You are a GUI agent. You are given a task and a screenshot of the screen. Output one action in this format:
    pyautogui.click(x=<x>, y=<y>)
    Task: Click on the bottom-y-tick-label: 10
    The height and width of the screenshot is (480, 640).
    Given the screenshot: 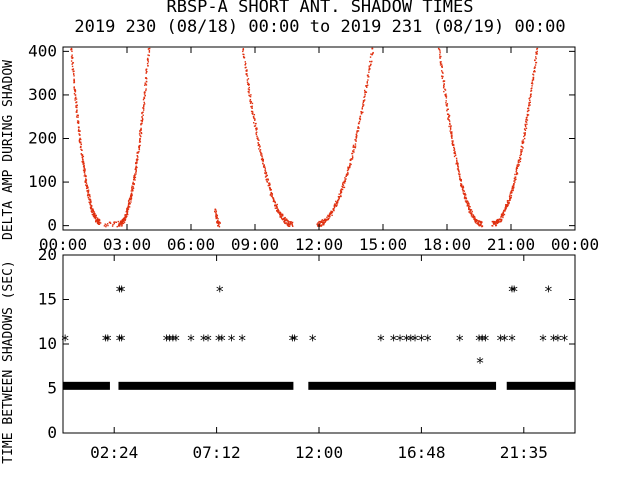 What is the action you would take?
    pyautogui.click(x=47, y=343)
    